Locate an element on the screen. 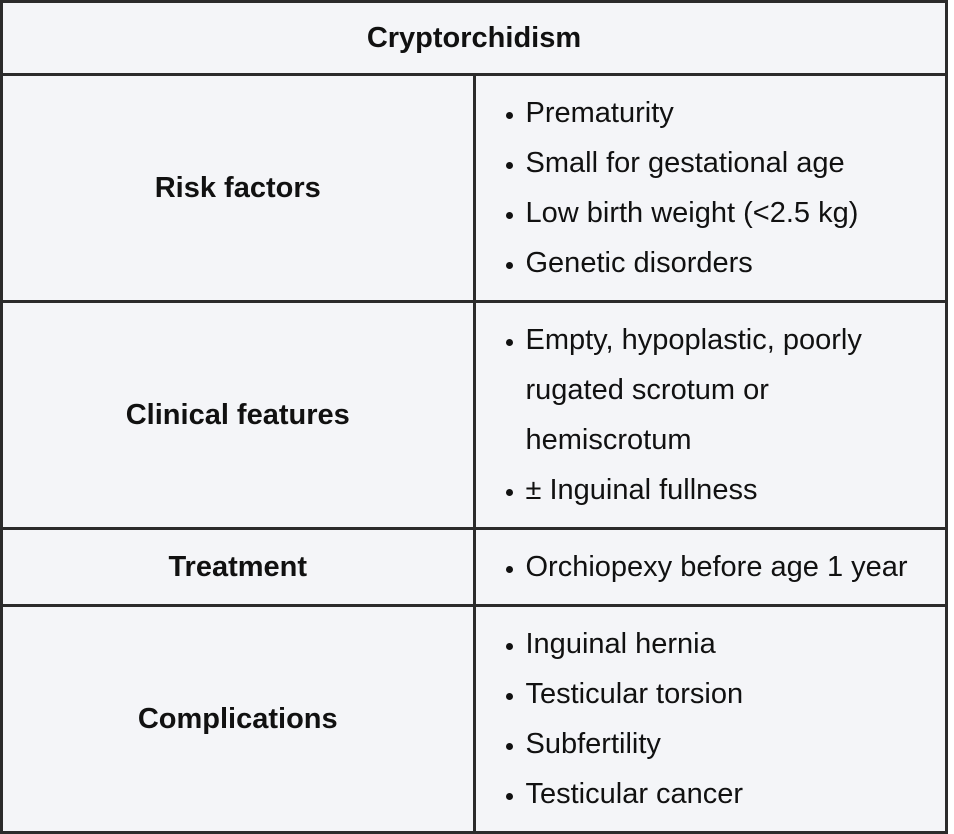 The height and width of the screenshot is (834, 954). list-item: Genetic disorders is located at coordinates (733, 263).